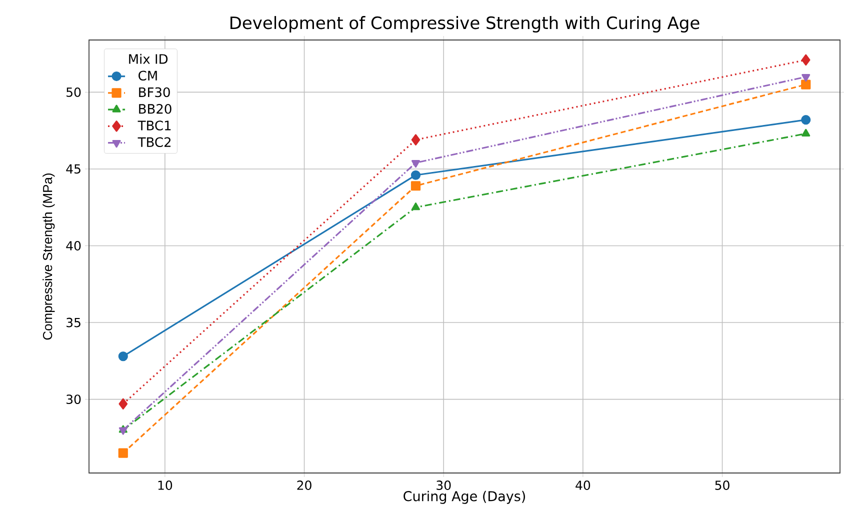 The width and height of the screenshot is (844, 522). I want to click on y-tick-label: 35, so click(73, 323).